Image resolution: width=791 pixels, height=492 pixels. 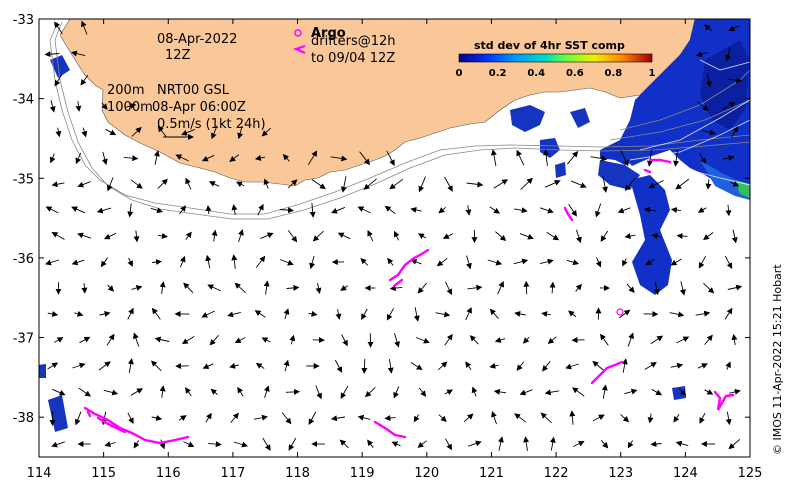 I want to click on colorbar-tick-label: 0.6, so click(x=575, y=73).